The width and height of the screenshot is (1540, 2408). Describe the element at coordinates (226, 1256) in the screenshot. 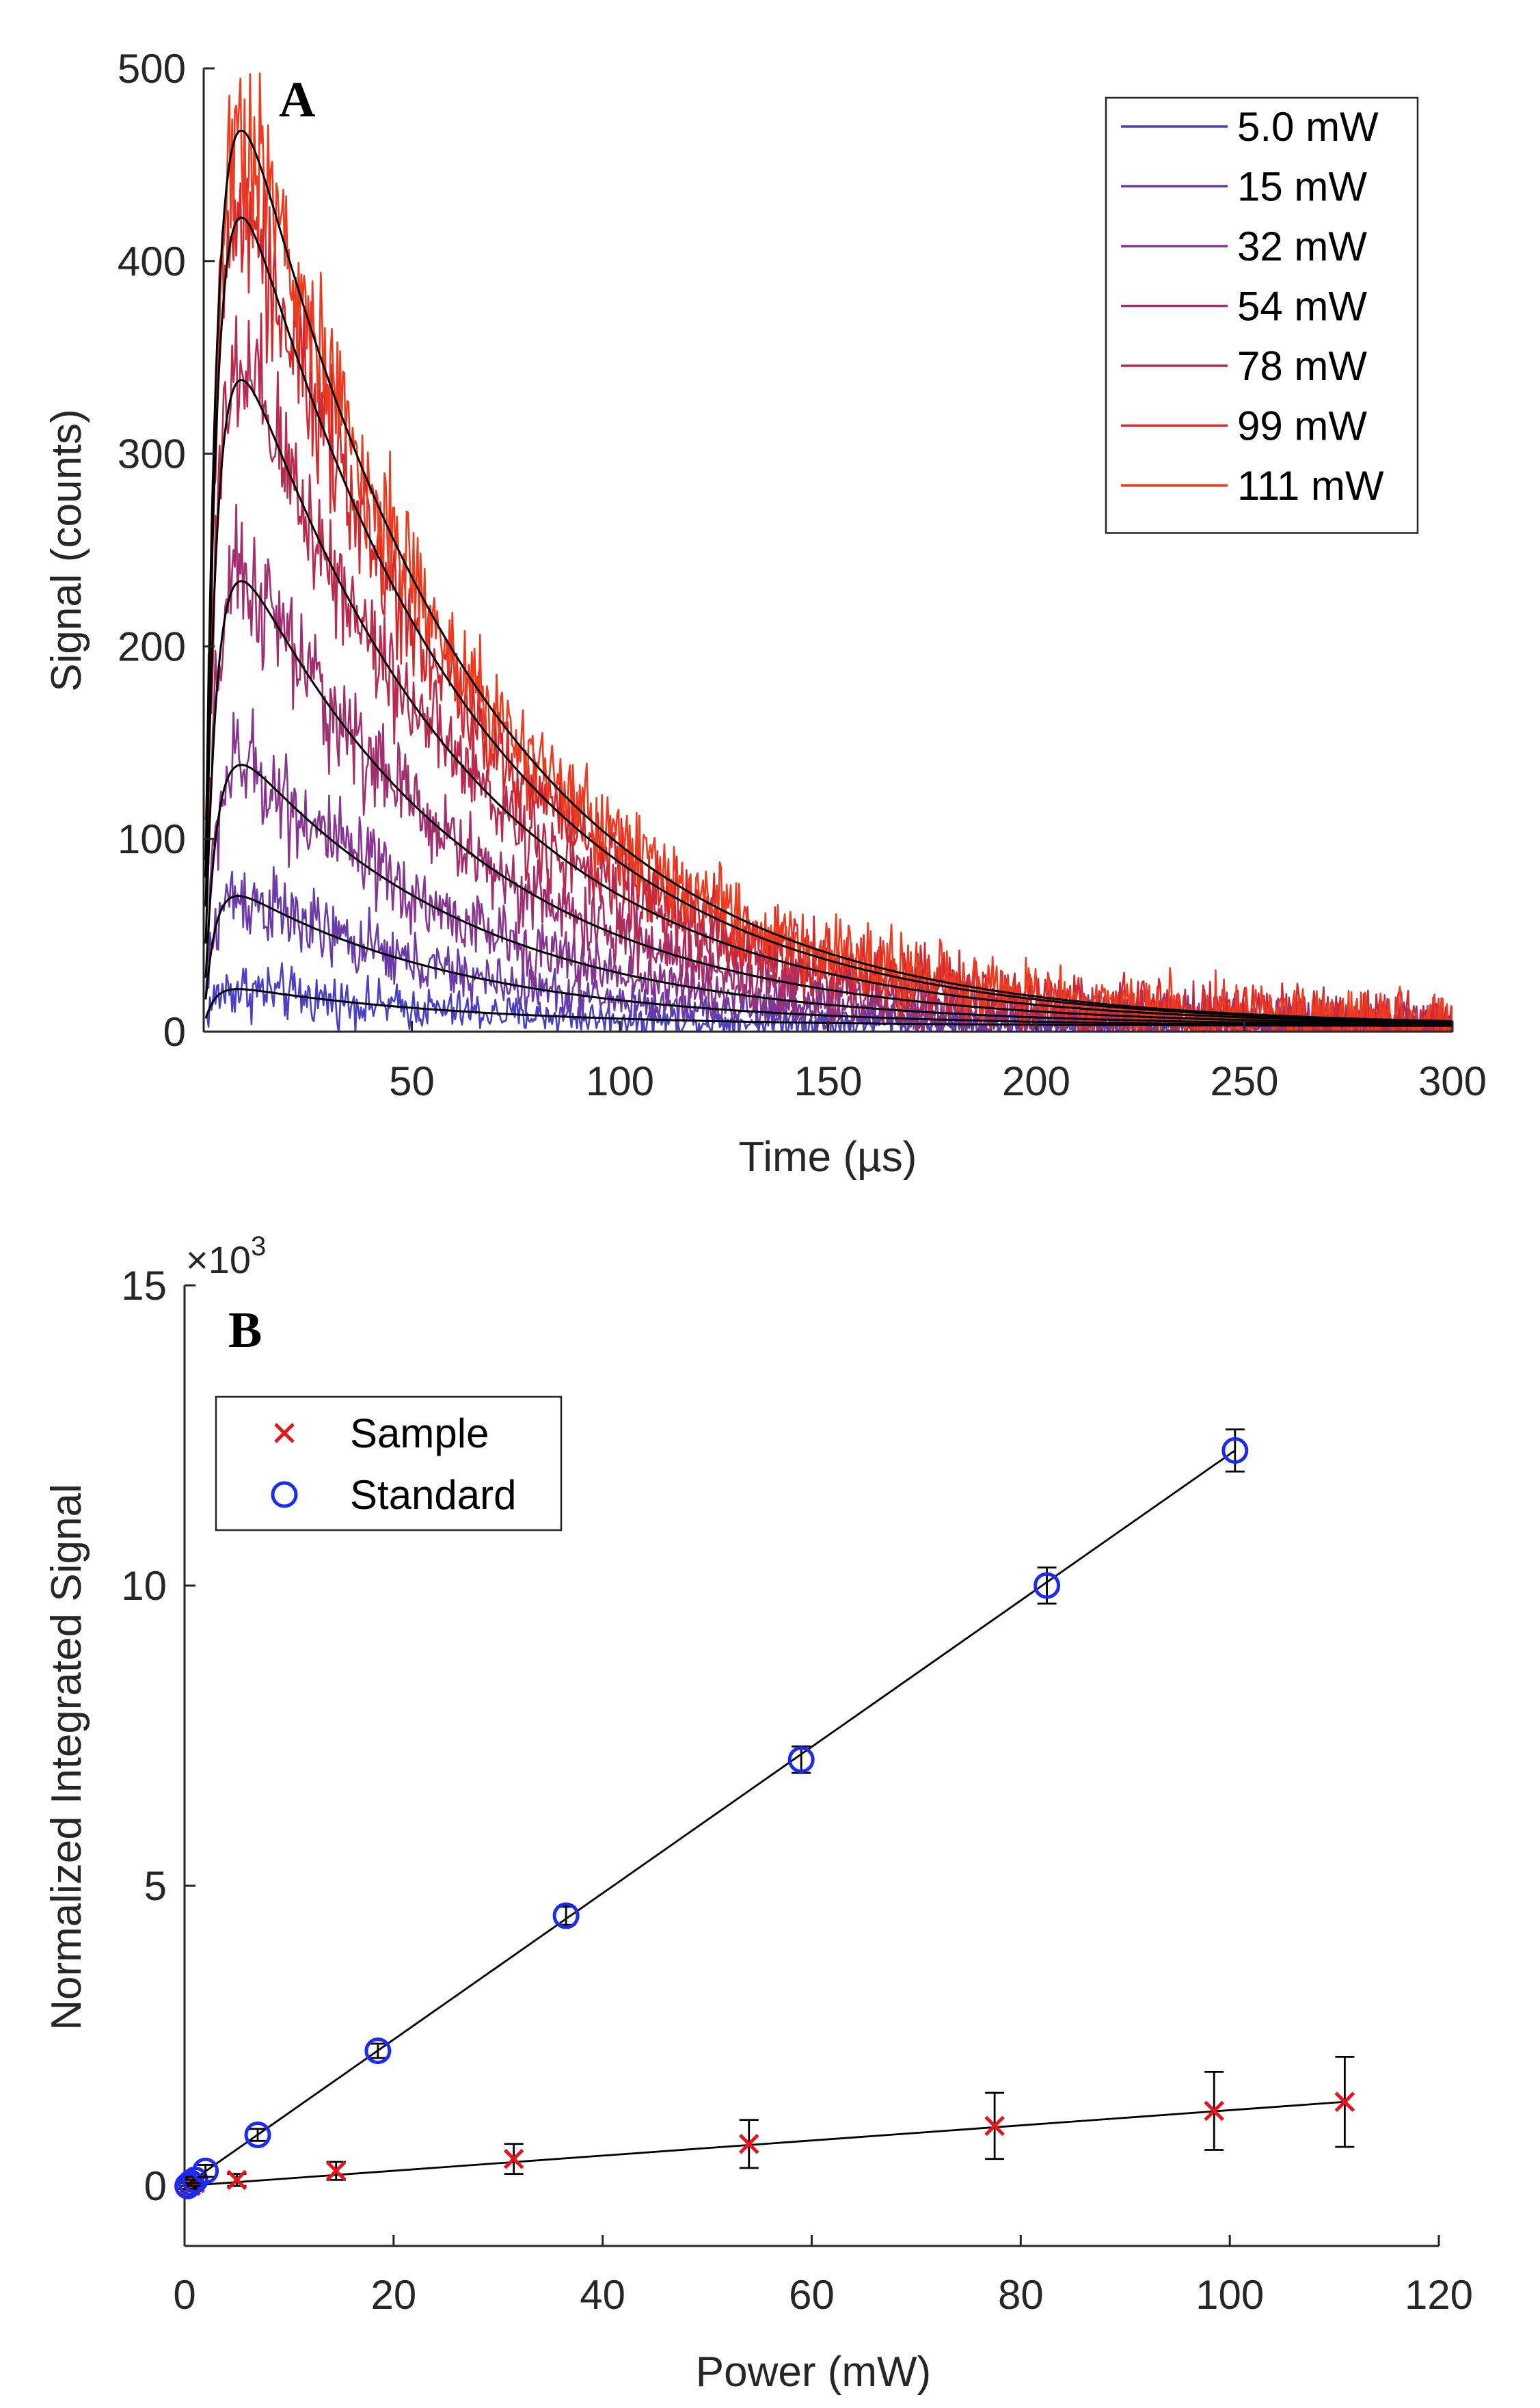

I see `panel-b-y-multiplier: ×10³` at that location.